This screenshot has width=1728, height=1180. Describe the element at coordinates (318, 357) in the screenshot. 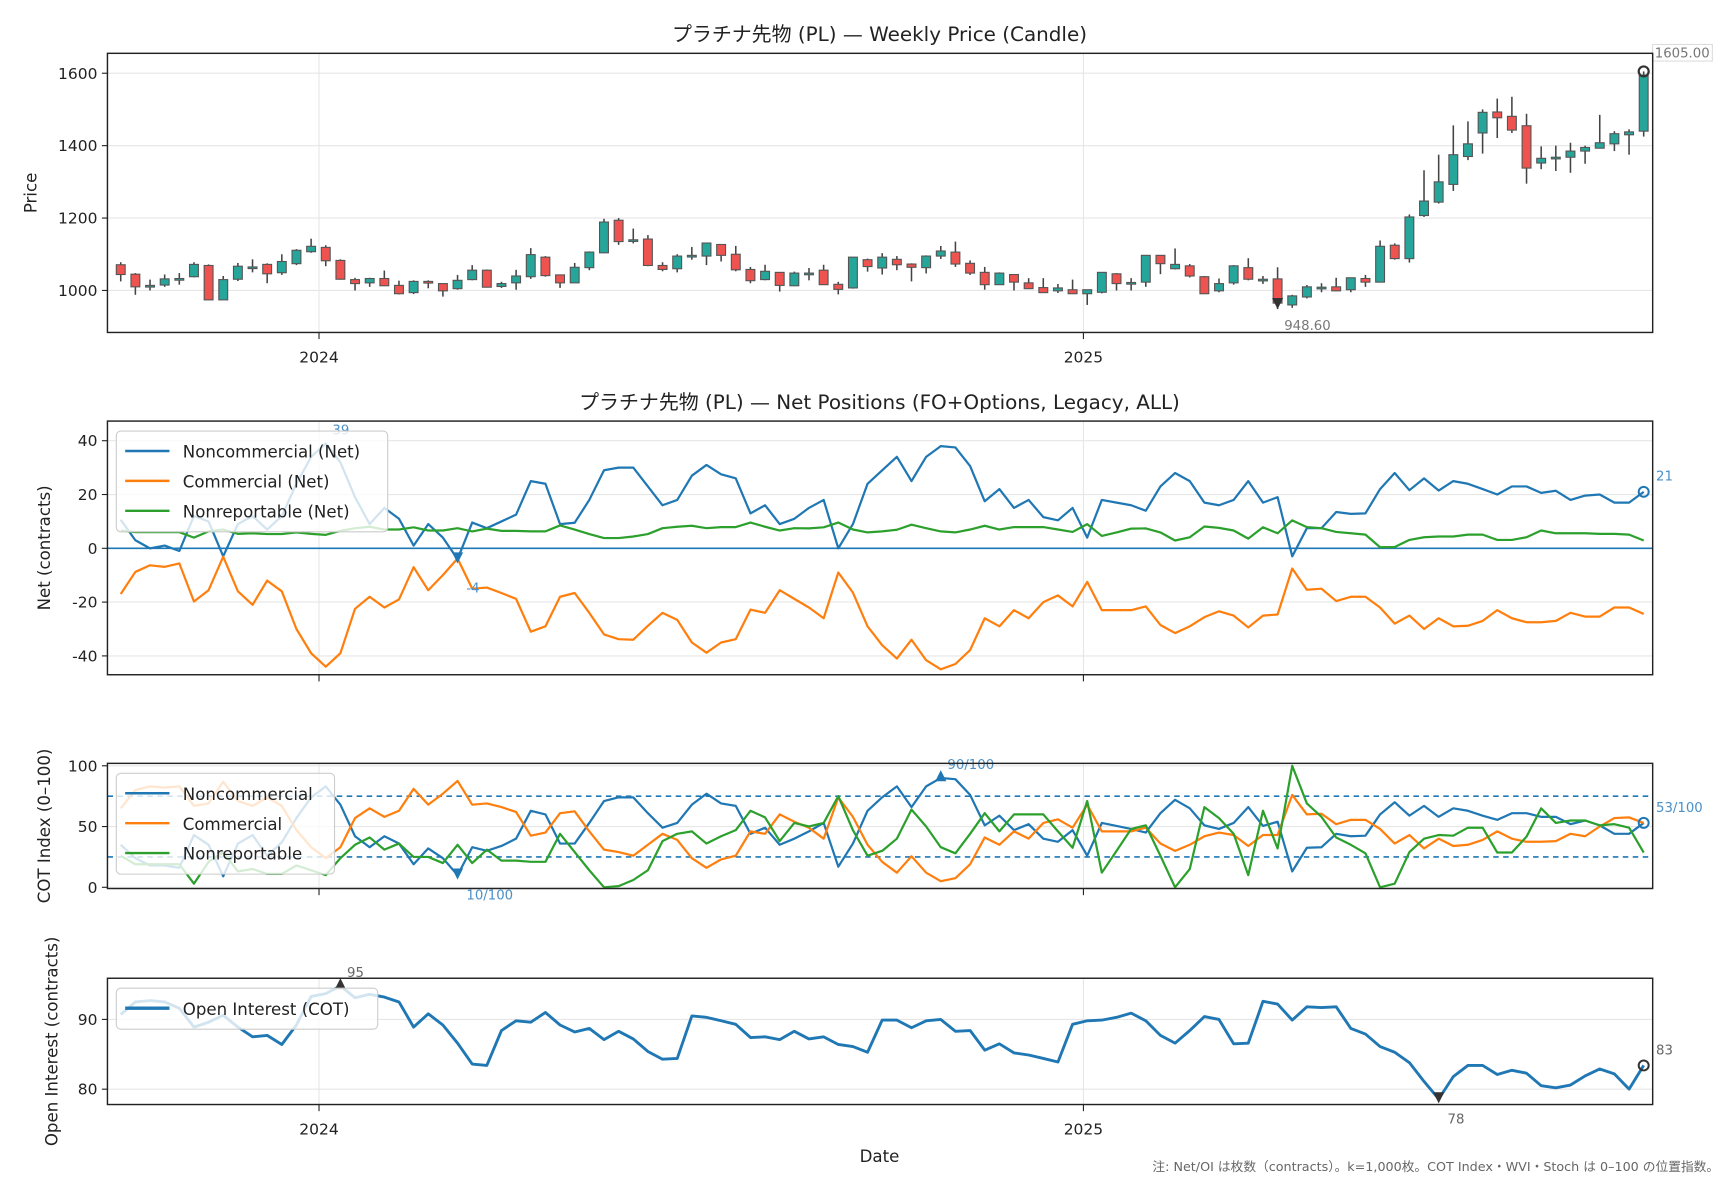

I see `x-tick-label: 2024` at that location.